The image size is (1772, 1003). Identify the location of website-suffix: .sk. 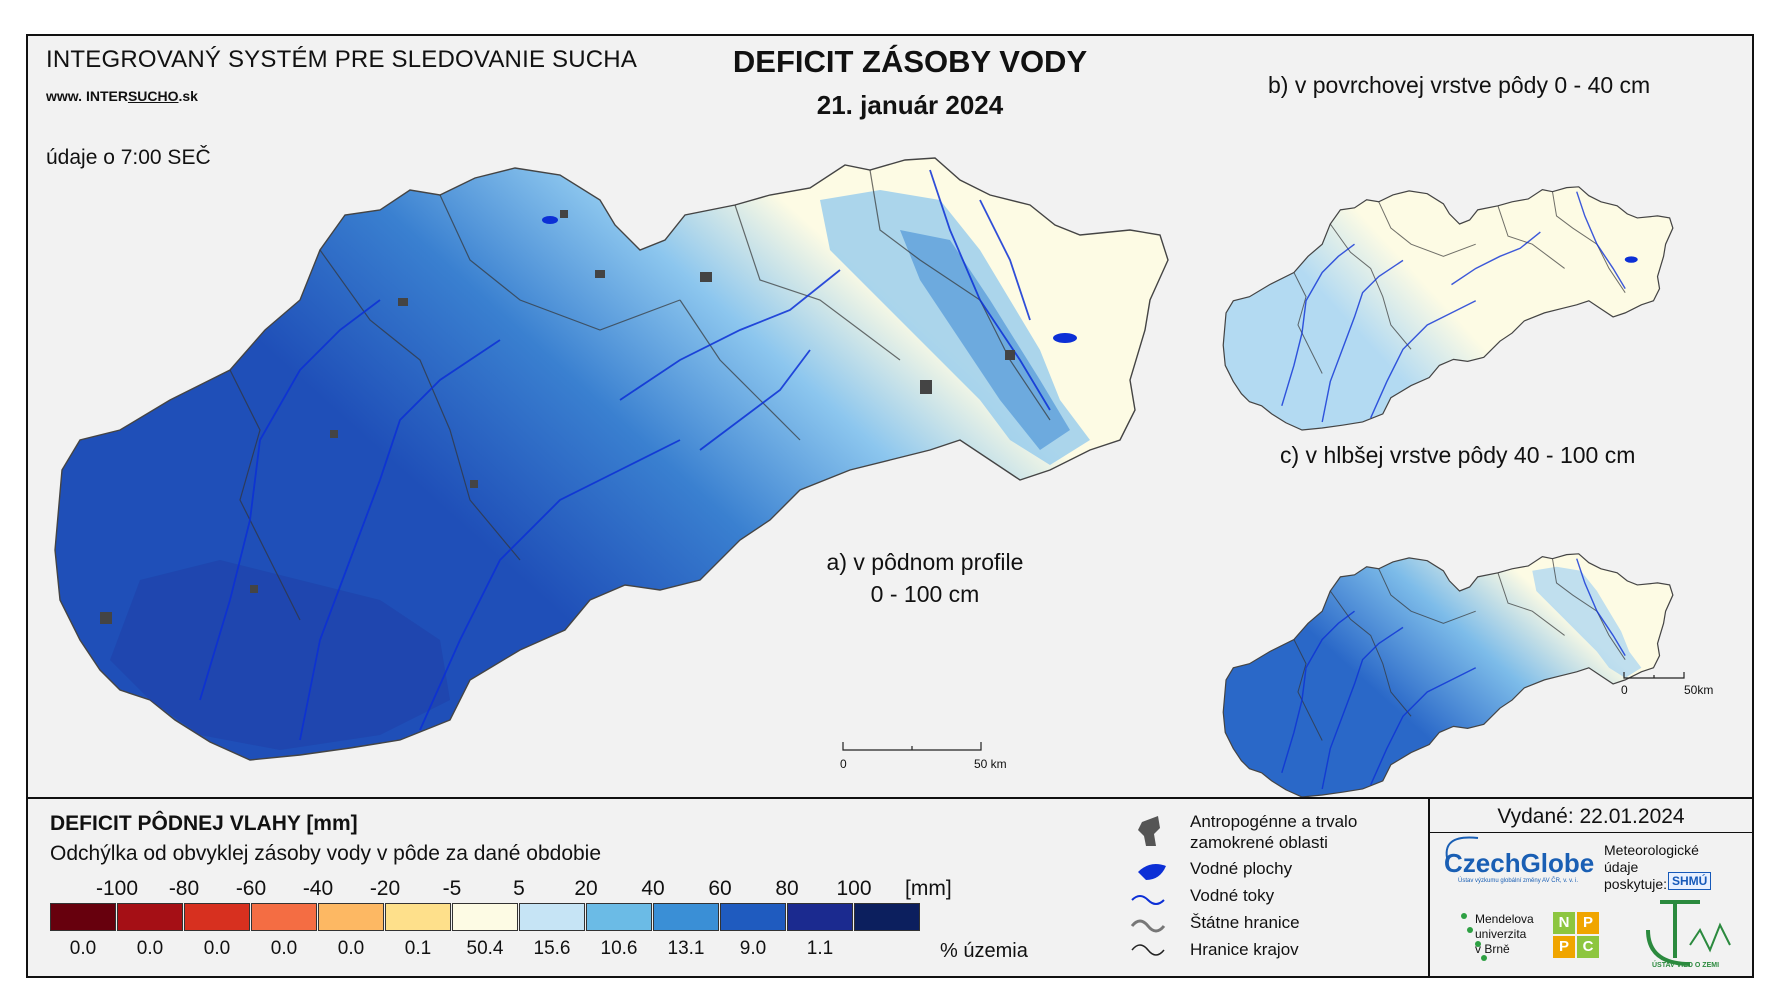
(188, 96).